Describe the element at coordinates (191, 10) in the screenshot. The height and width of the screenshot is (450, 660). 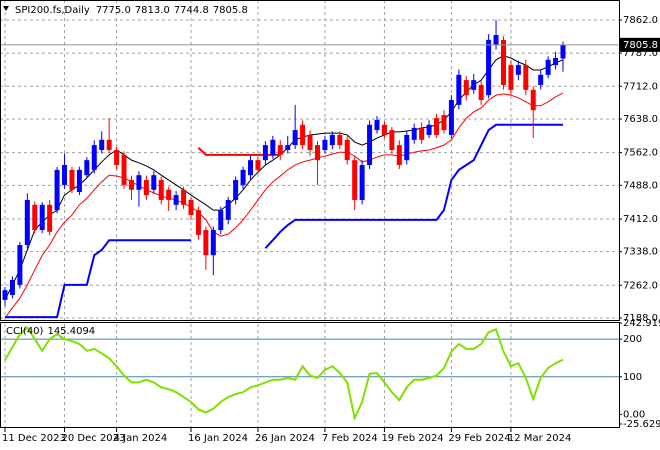
I see `low-value: 7744.8` at that location.